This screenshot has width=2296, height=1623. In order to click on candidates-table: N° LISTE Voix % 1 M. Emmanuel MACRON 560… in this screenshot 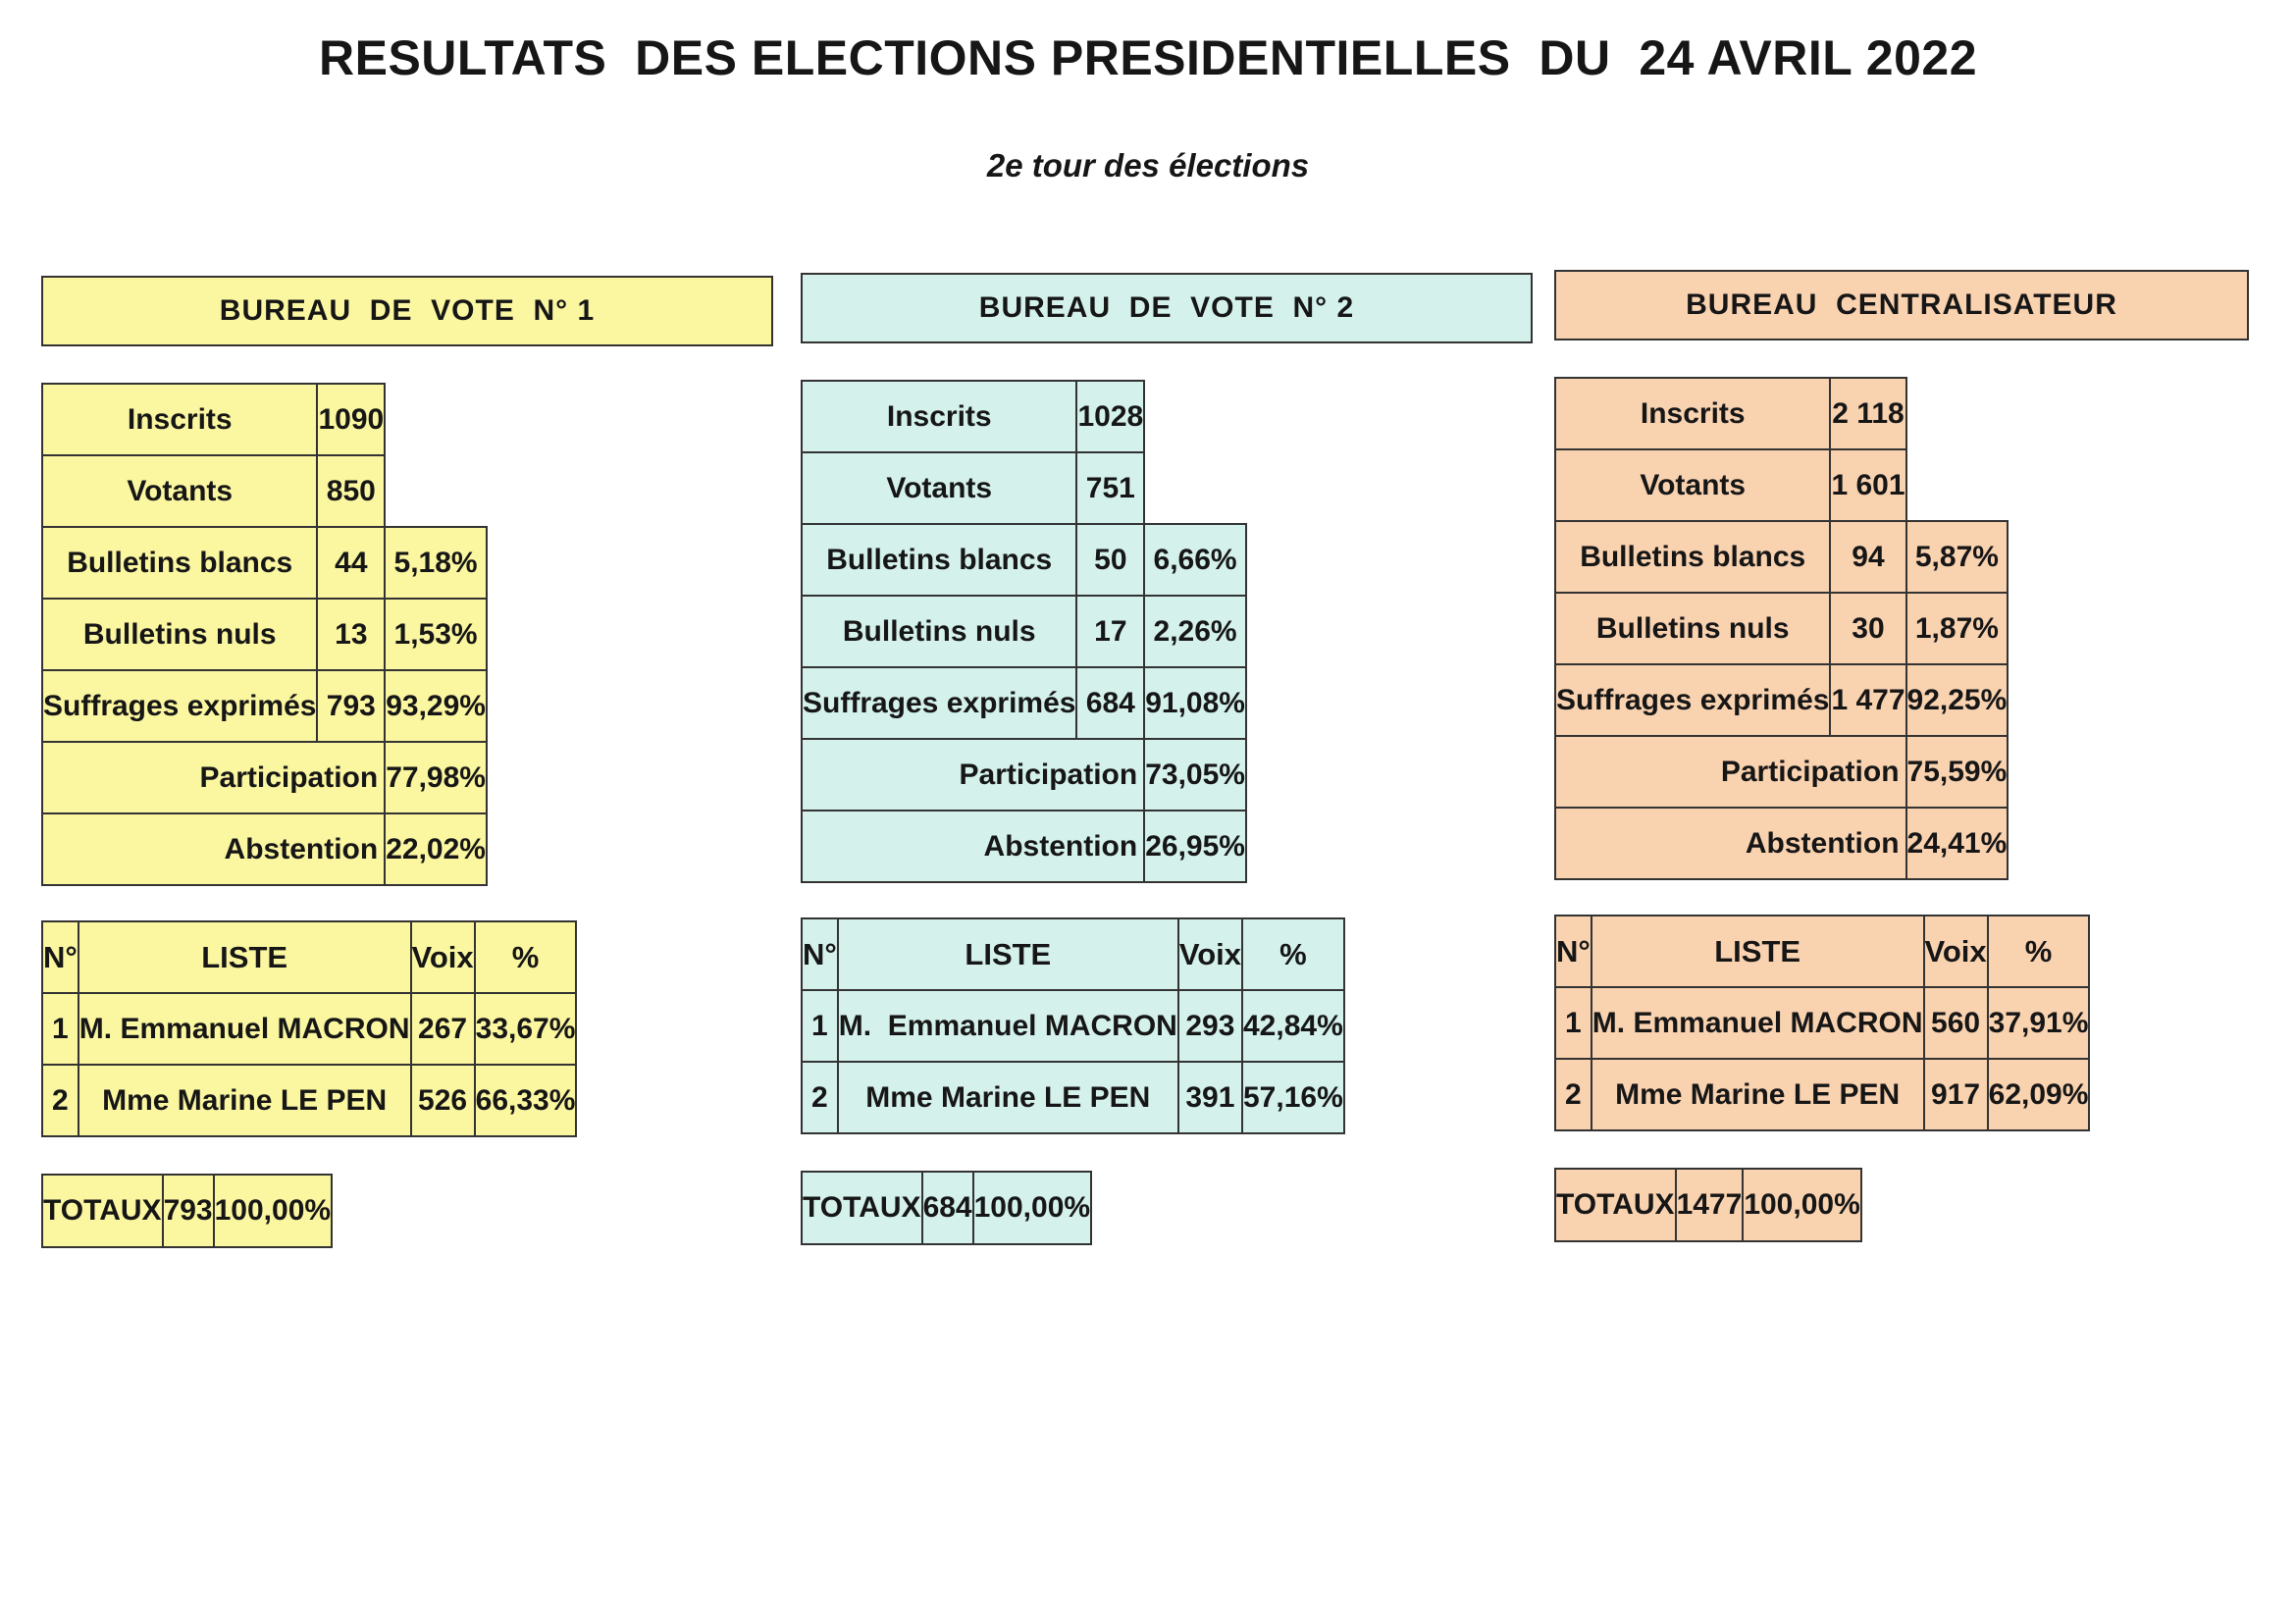, I will do `click(1822, 1023)`.